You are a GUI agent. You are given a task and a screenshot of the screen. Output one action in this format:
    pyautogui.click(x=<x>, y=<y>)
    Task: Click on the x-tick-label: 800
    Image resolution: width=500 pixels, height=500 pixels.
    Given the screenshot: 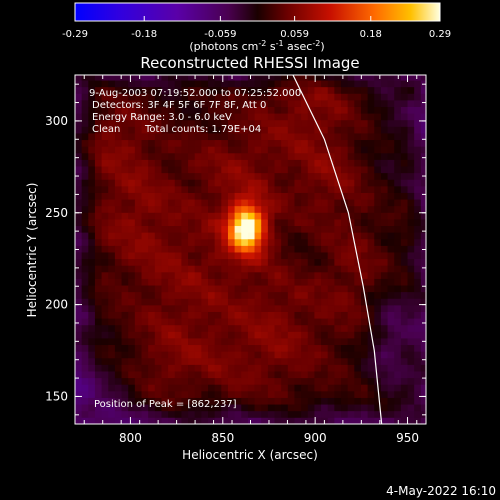 What is the action you would take?
    pyautogui.click(x=130, y=438)
    